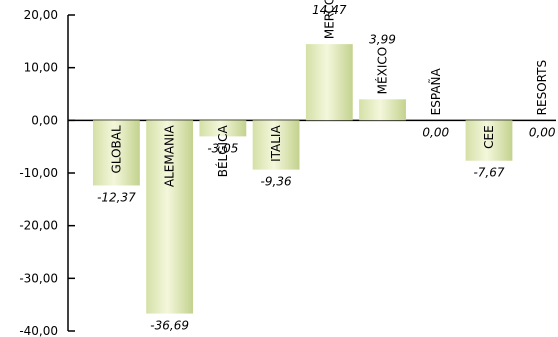 The image size is (558, 337). I want to click on bar-mercosur, so click(329, 82).